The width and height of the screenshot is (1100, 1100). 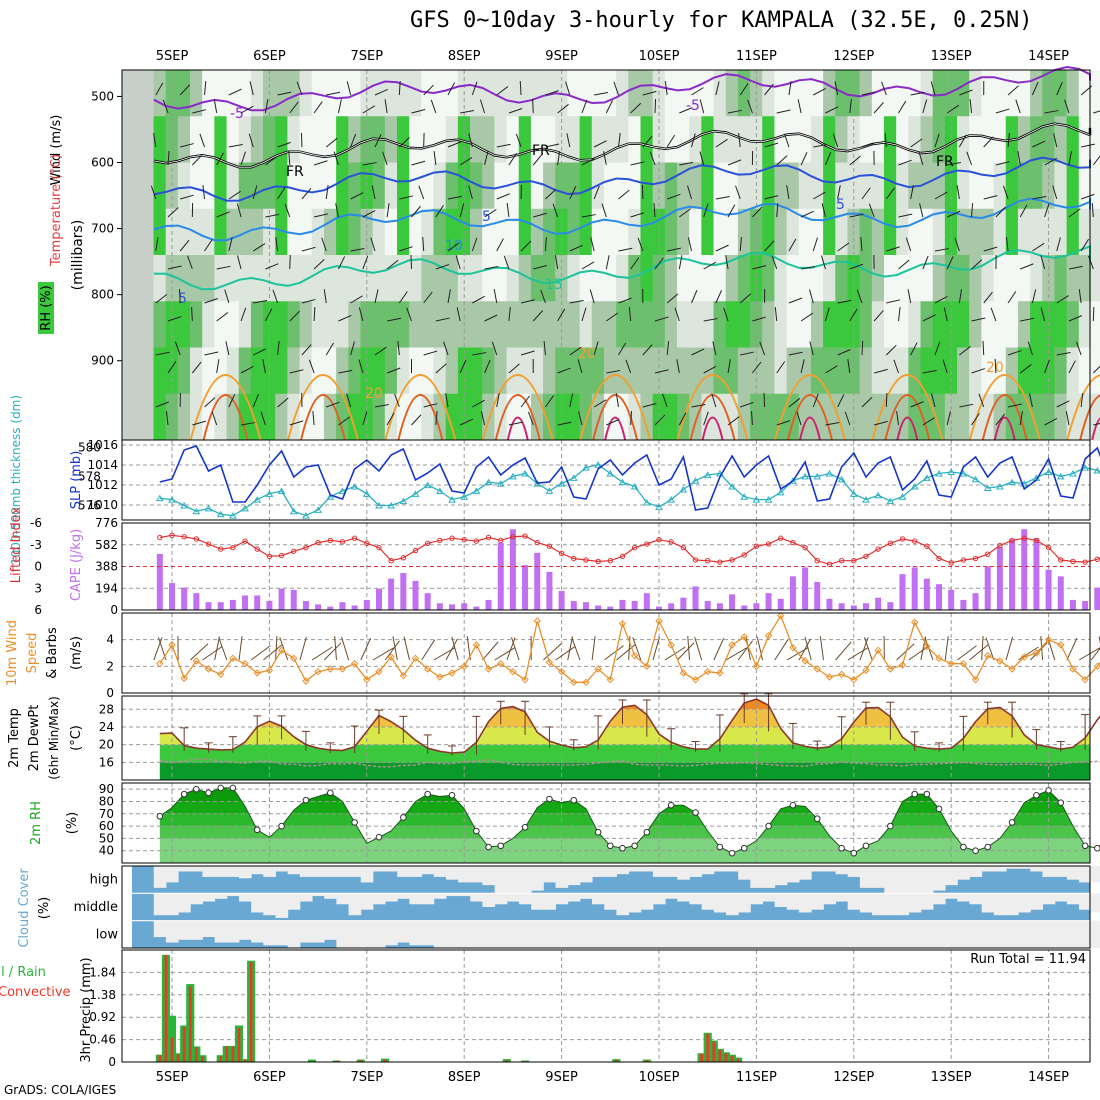 I want to click on thickness-tick-label: 578, so click(x=89, y=476).